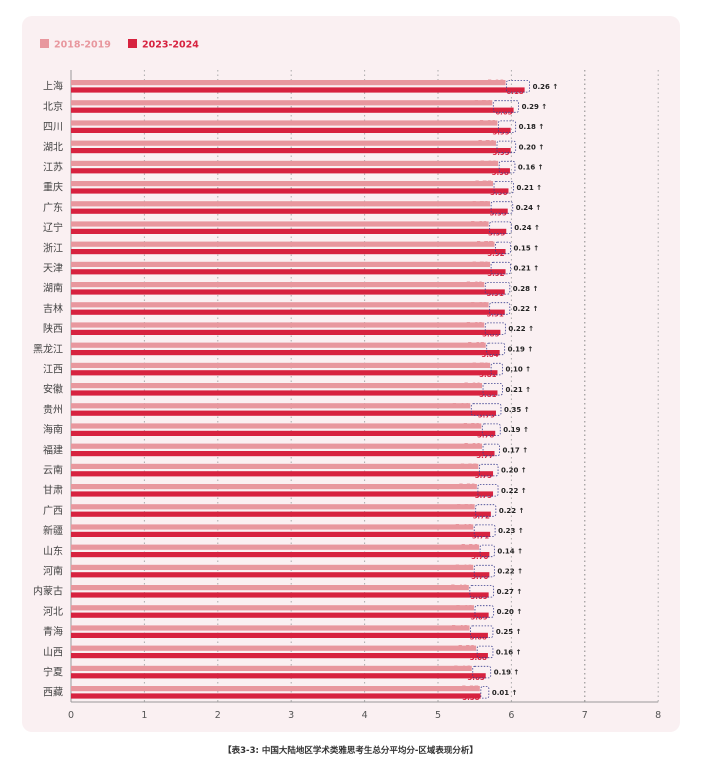 The height and width of the screenshot is (769, 701). I want to click on value-label-2023-2024: 5.69, so click(478, 617).